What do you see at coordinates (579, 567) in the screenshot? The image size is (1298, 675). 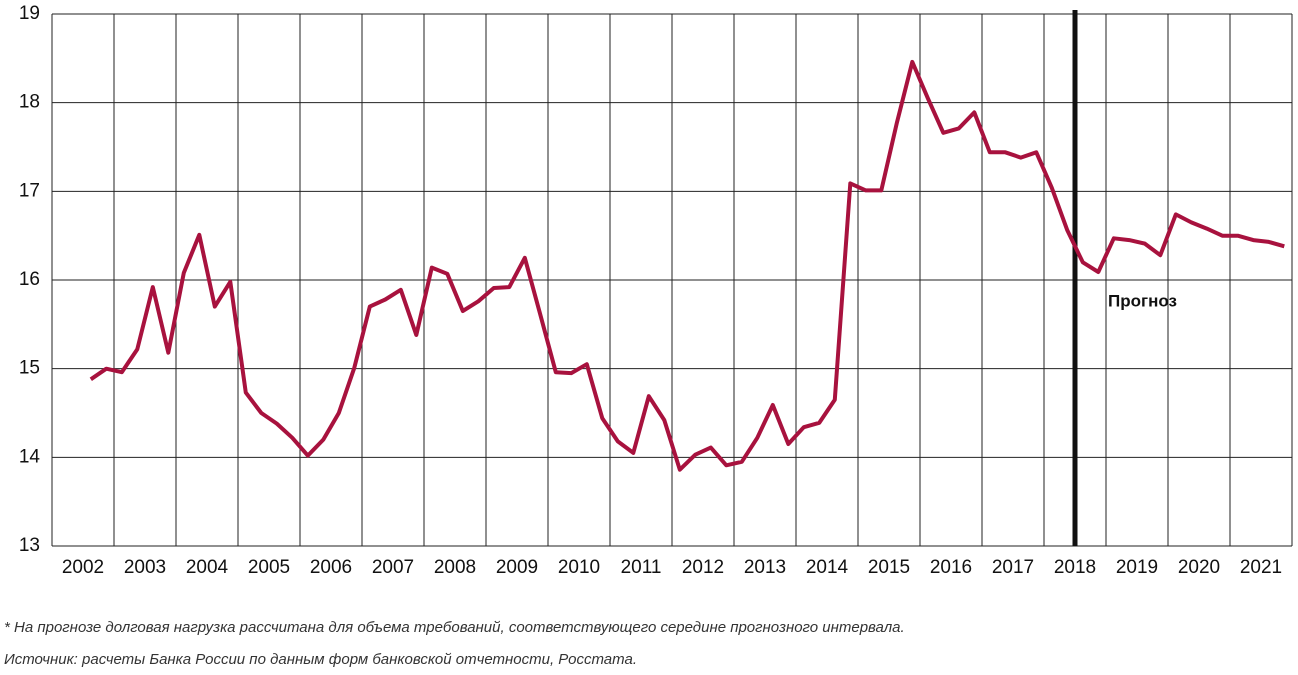 I see `x-tick-label: 2010` at bounding box center [579, 567].